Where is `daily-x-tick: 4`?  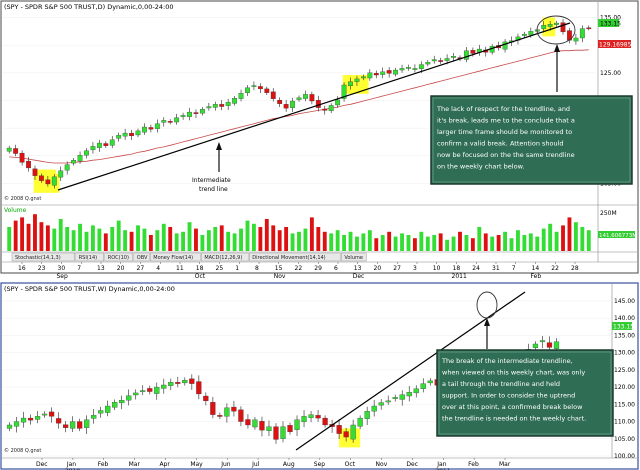 daily-x-tick: 4 is located at coordinates (158, 268).